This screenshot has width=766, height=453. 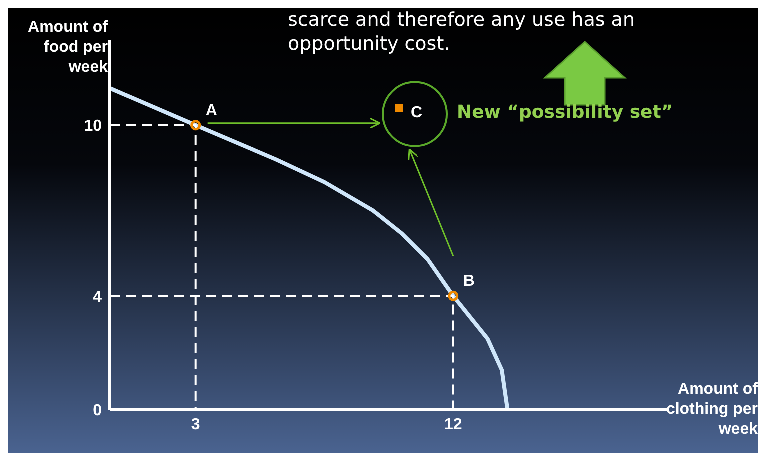 What do you see at coordinates (67, 48) in the screenshot?
I see `y-axis-title: Amount of food per week` at bounding box center [67, 48].